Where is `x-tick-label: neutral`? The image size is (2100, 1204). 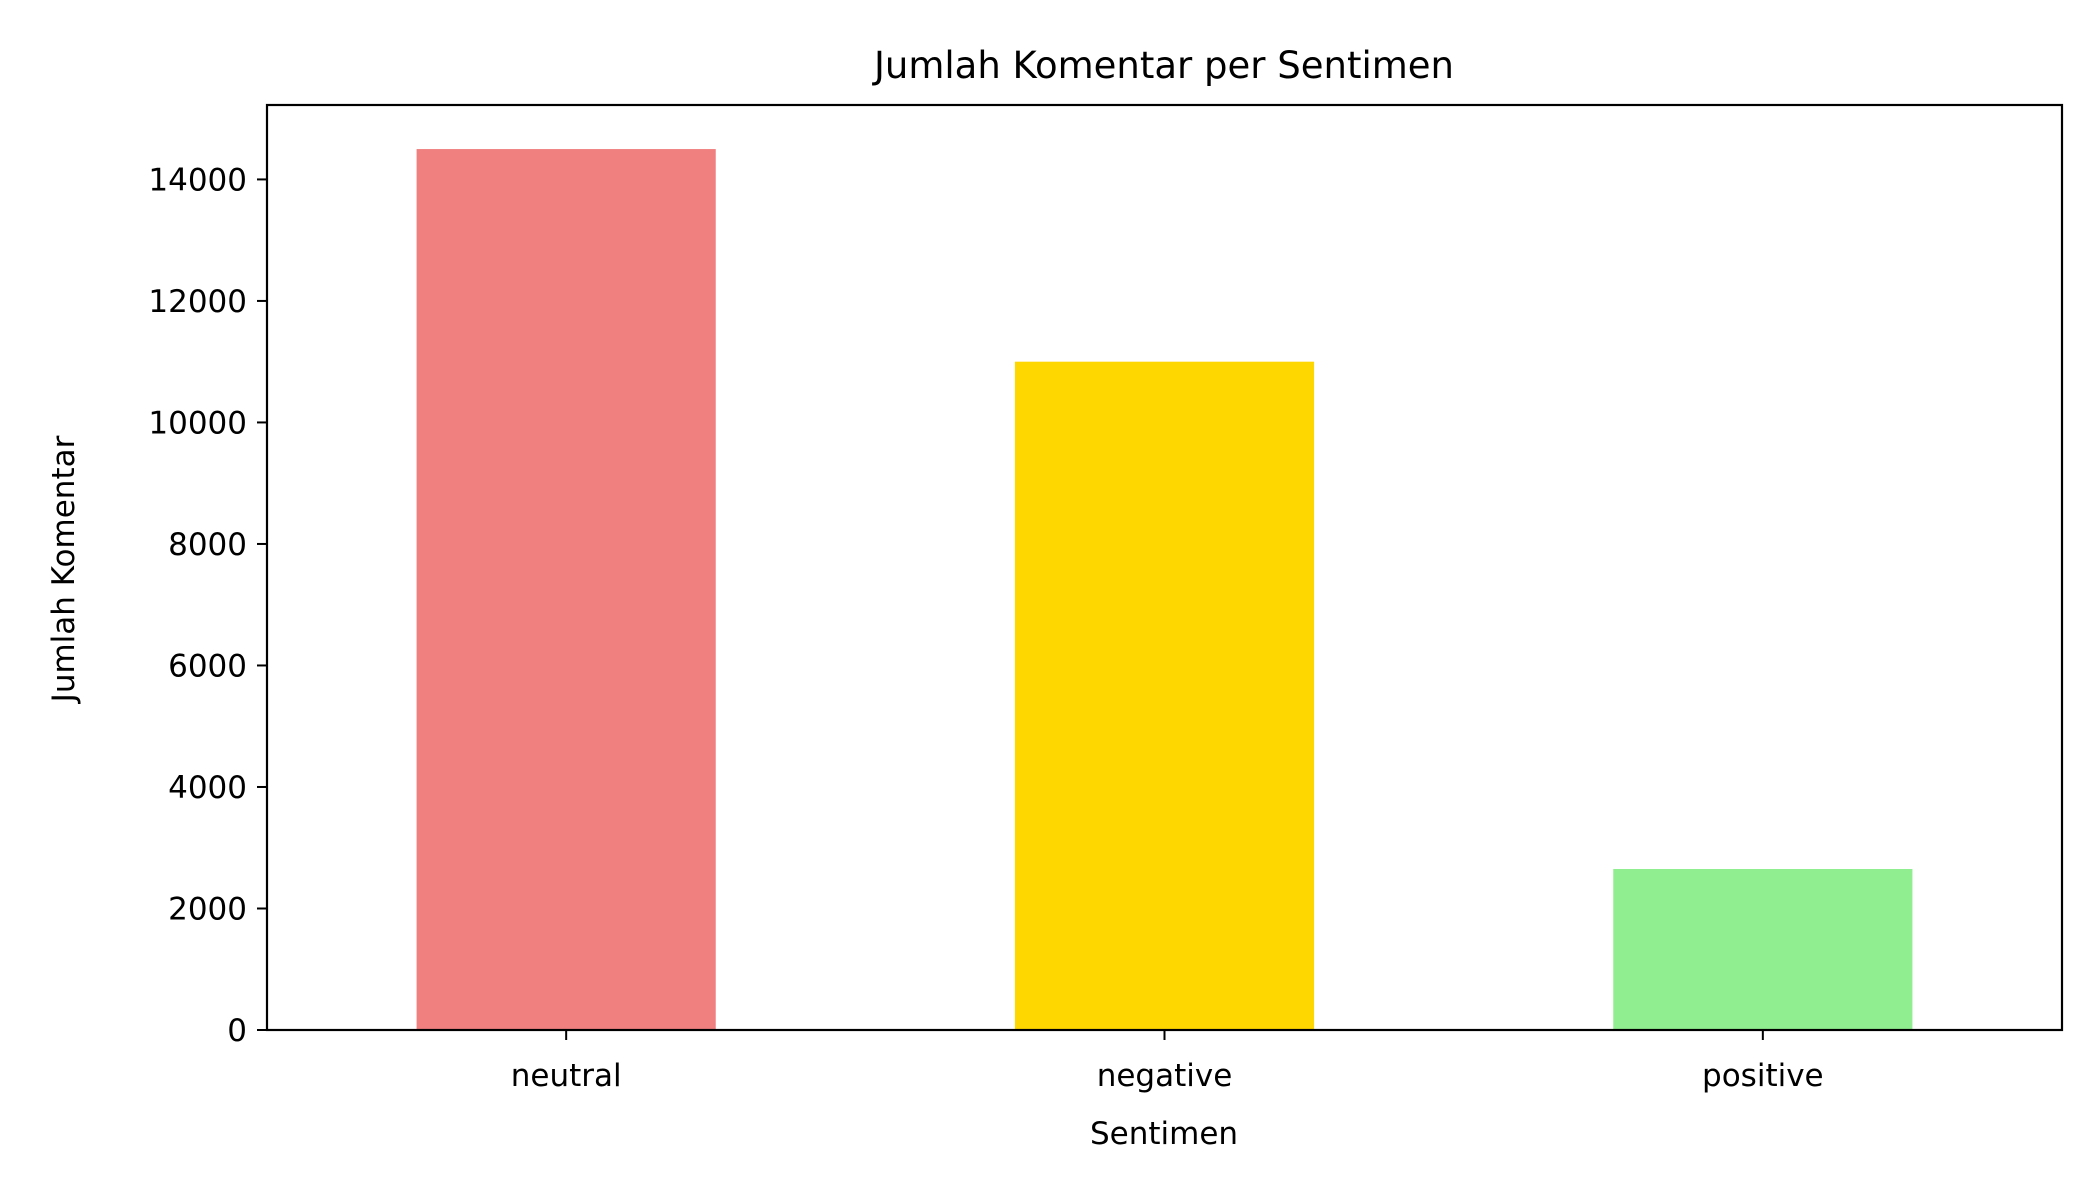
x-tick-label: neutral is located at coordinates (566, 1076).